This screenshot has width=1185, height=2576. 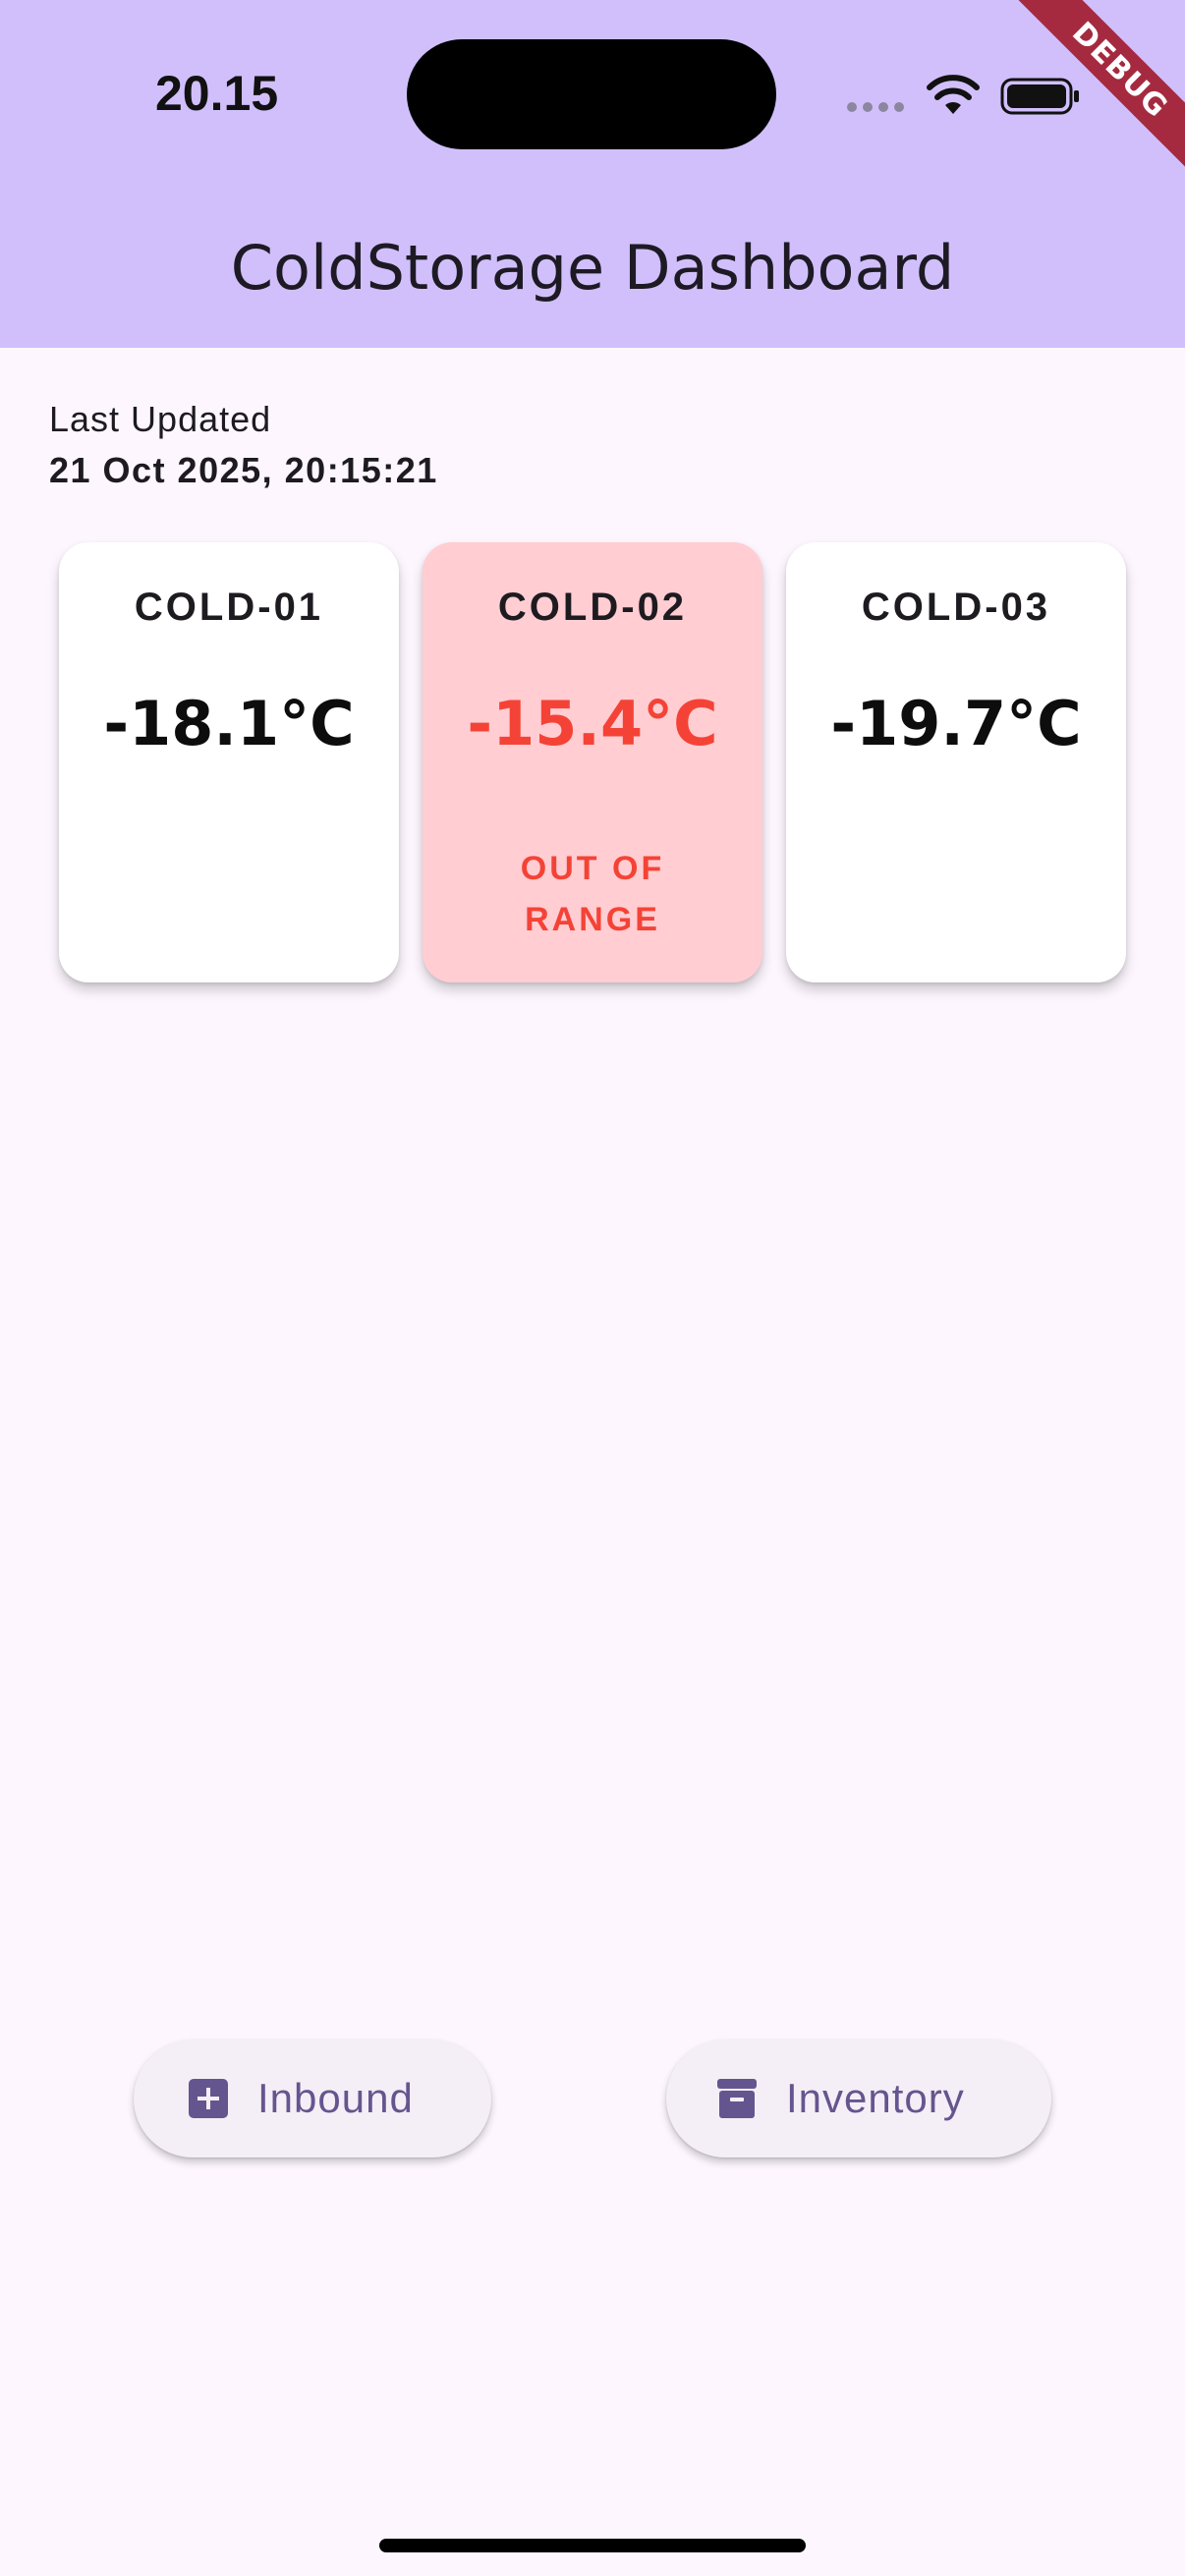 I want to click on inventory-button-label: Inventory, so click(x=876, y=2098).